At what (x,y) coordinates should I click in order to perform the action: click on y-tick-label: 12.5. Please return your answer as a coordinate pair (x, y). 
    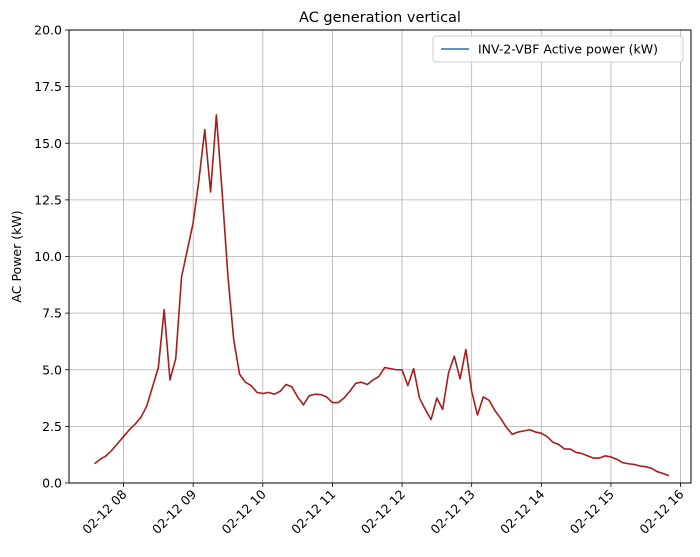
    Looking at the image, I should click on (48, 199).